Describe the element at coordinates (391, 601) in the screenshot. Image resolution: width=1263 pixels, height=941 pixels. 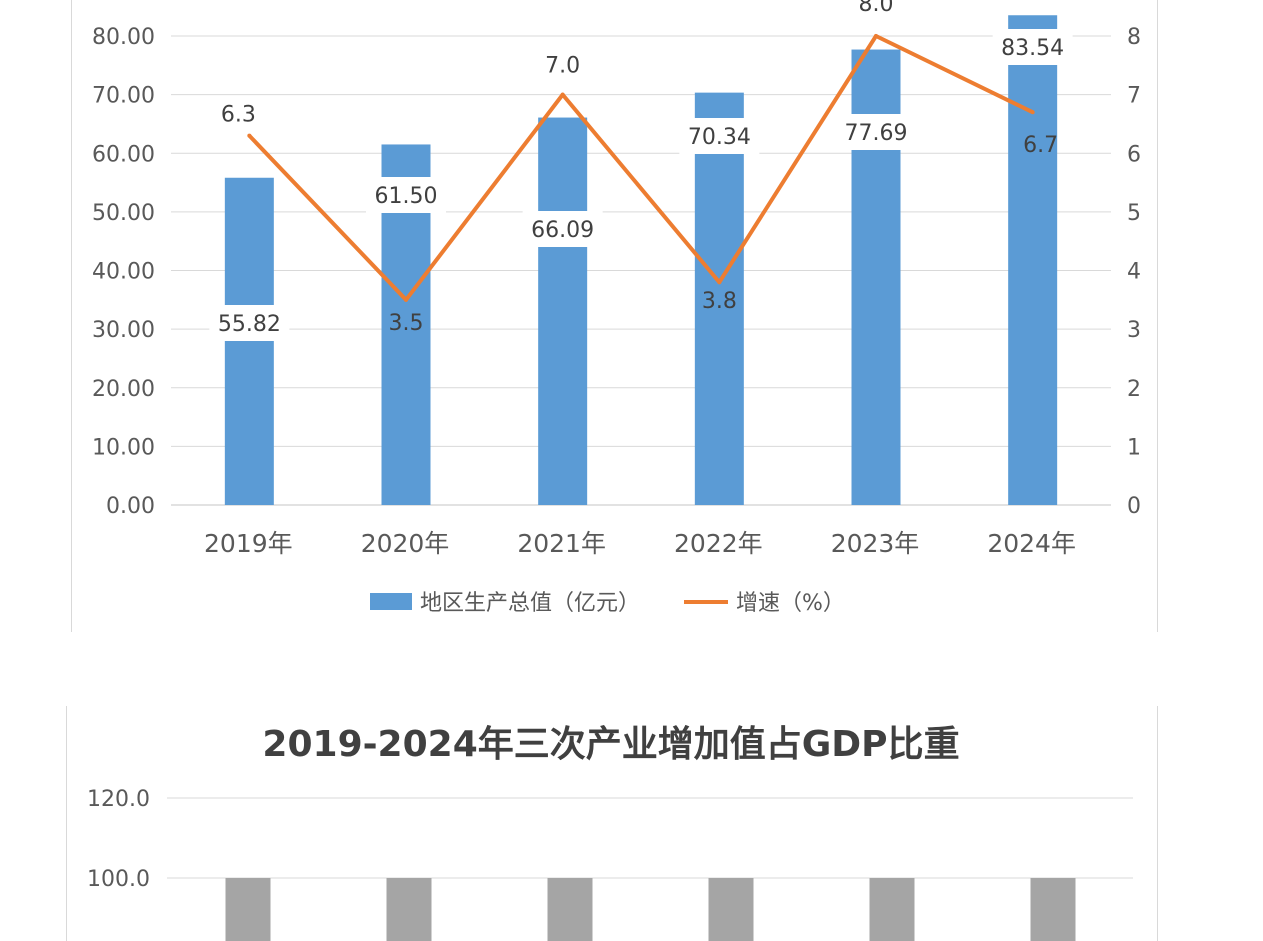
I see `legend-swatch-bar` at that location.